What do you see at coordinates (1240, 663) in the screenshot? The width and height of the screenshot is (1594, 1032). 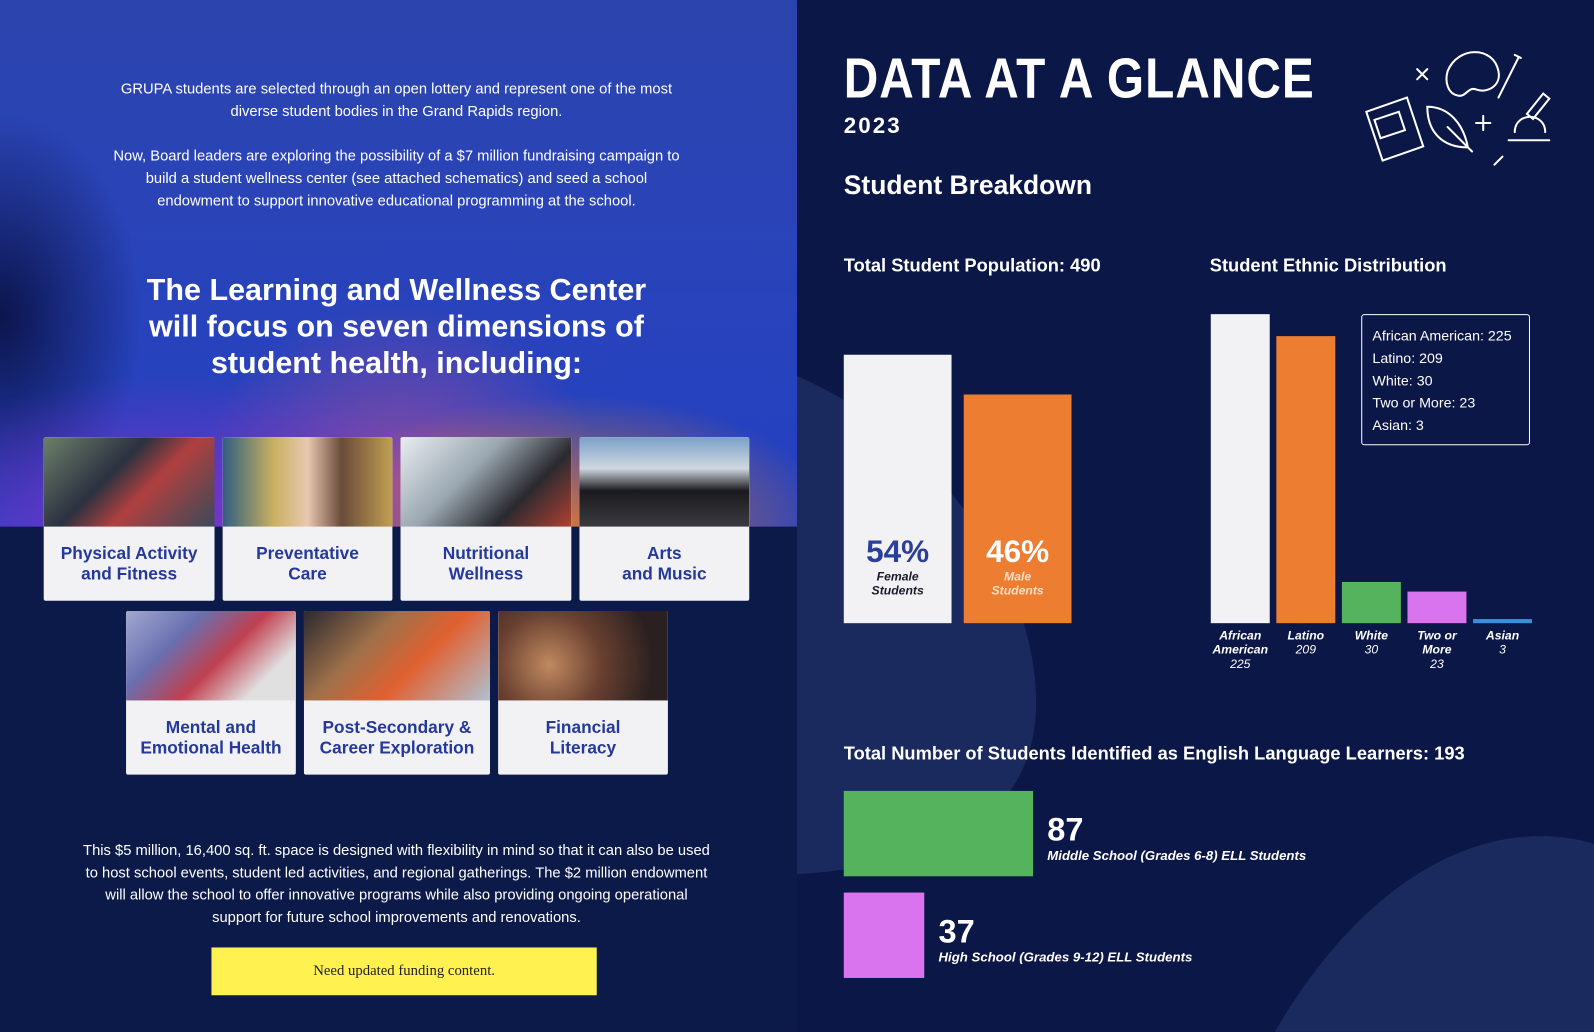 I see `value-label: 225` at bounding box center [1240, 663].